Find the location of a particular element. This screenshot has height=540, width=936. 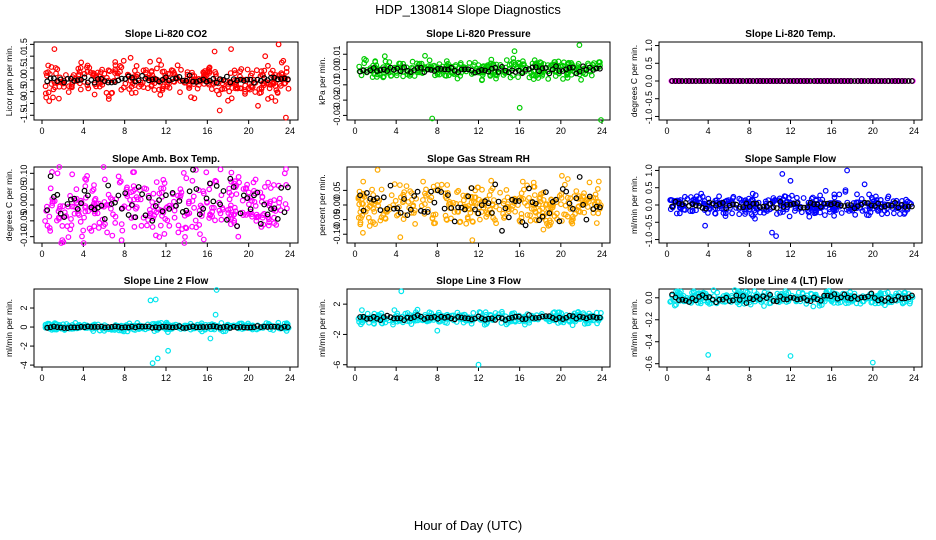

y-axis-label: degrees C per min. is located at coordinates (634, 81).